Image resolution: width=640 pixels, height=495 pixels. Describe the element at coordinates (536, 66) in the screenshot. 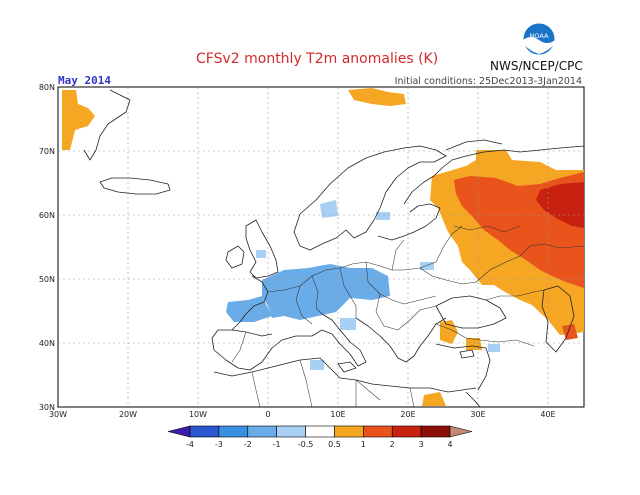

I see `agency-label: NWS/NCEP/CPC` at that location.